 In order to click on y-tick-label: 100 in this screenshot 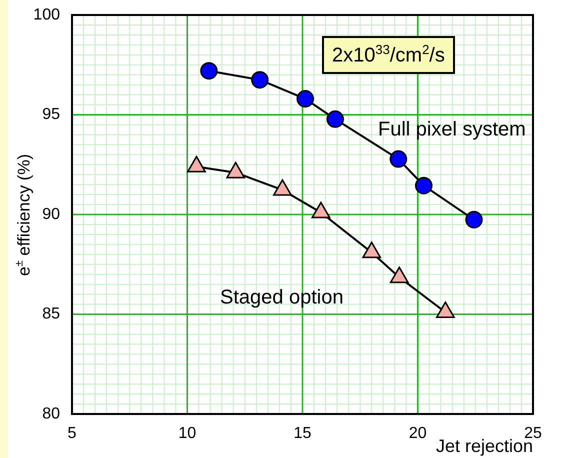, I will do `click(46, 15)`.